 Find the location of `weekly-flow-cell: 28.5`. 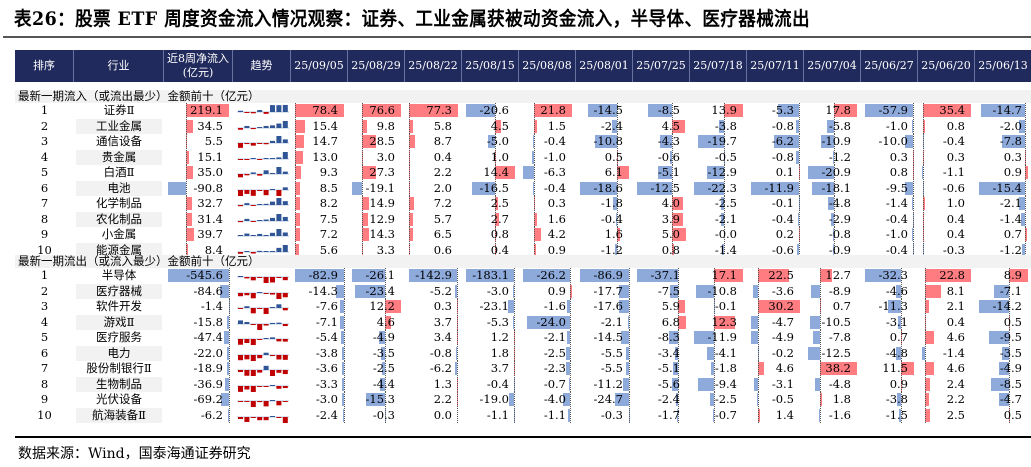

weekly-flow-cell: 28.5 is located at coordinates (376, 141).